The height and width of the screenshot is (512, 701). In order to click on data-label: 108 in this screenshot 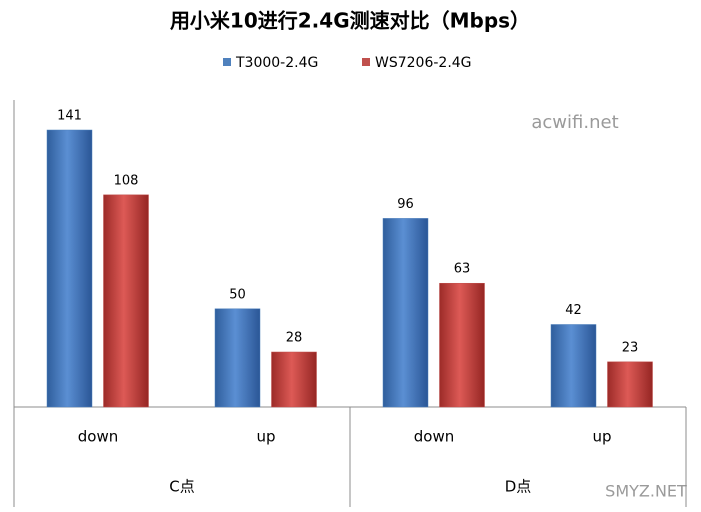, I will do `click(126, 180)`.